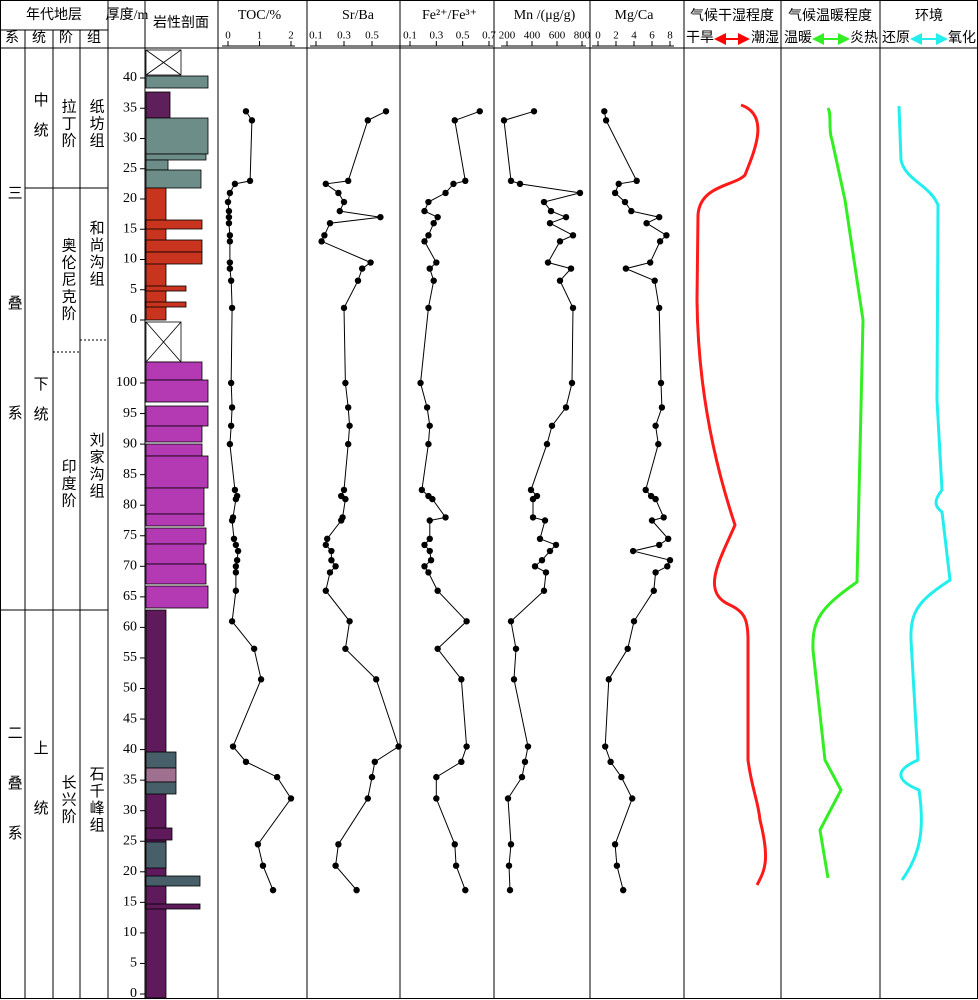 The image size is (978, 1000). Describe the element at coordinates (838, 493) in the screenshot. I see `warmth-curve` at that location.